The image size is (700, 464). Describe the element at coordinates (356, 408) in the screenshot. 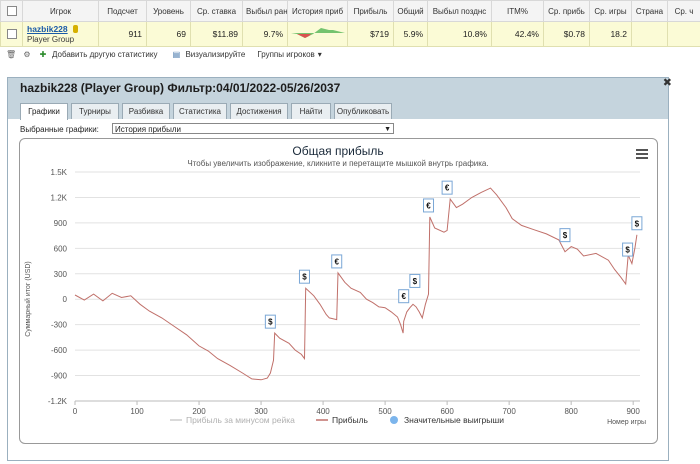

I see `x-axis-ticks: 0 100 200 300 400 500 600 700 800 900` at that location.